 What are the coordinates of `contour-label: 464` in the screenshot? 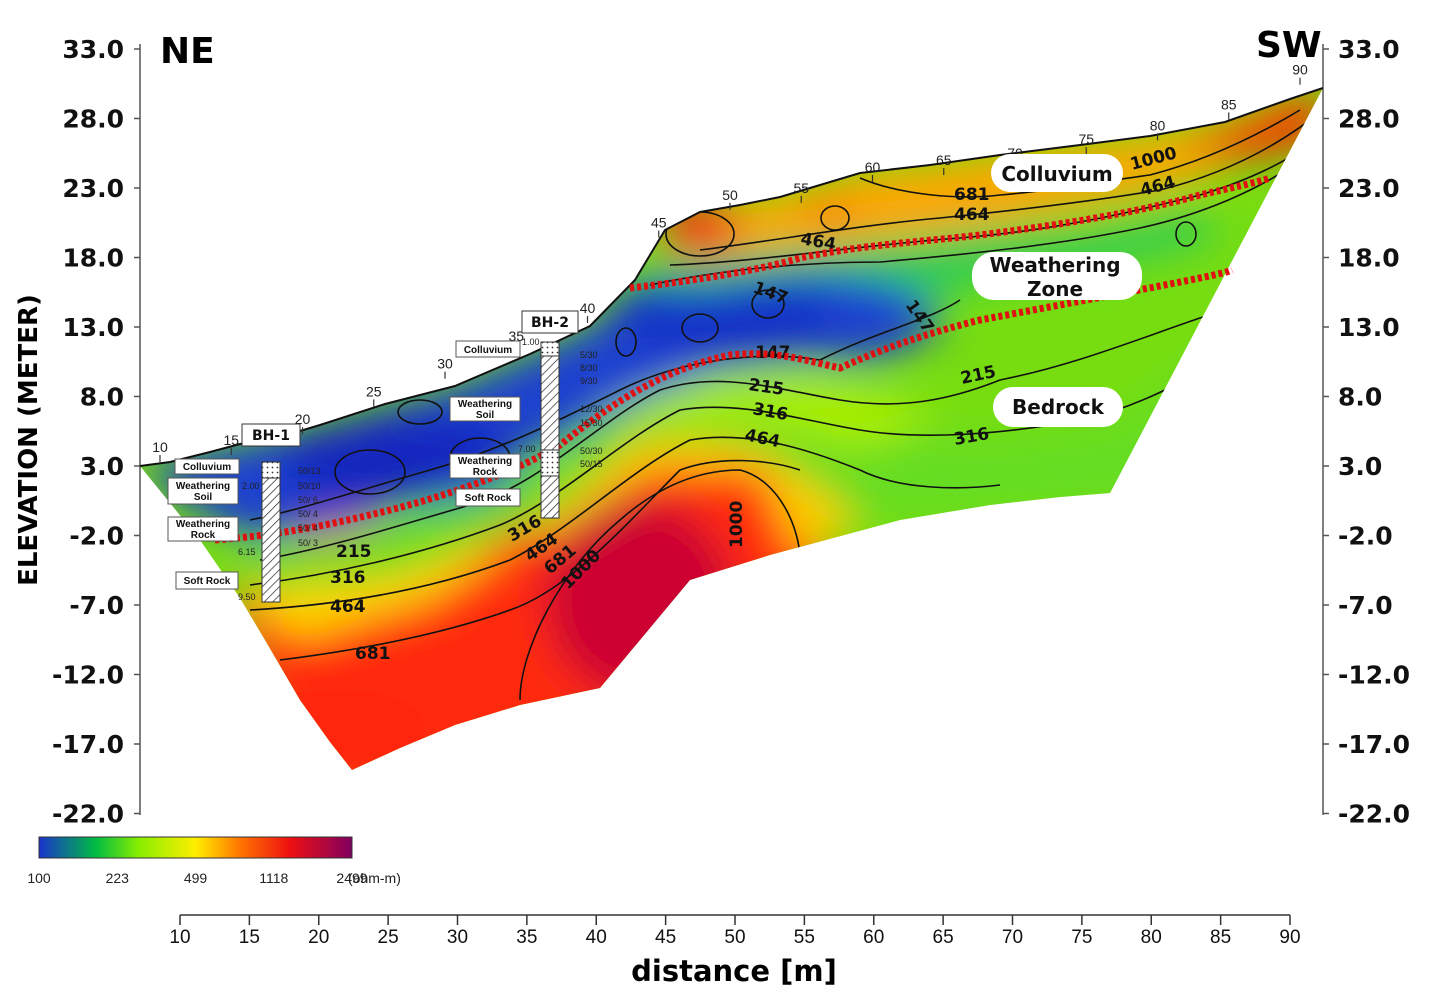 It's located at (348, 607).